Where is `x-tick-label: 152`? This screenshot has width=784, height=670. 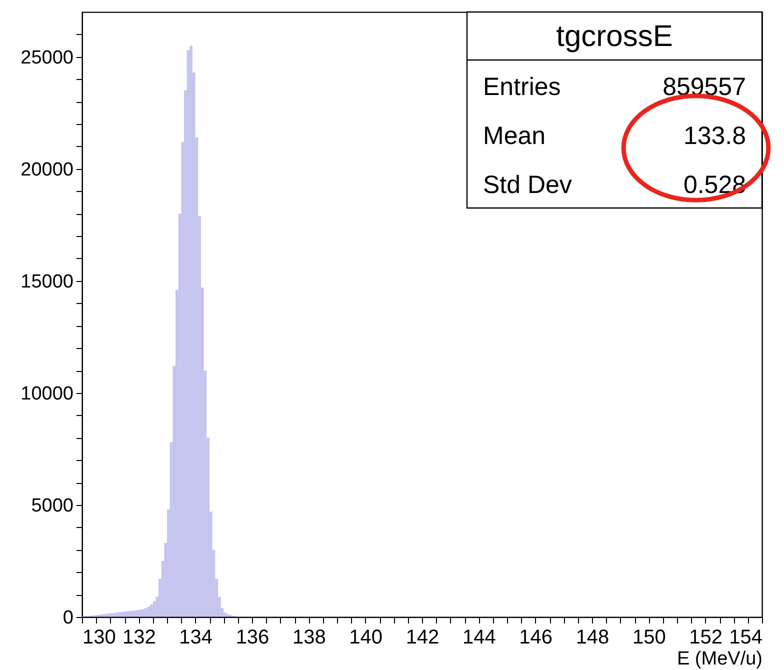
x-tick-label: 152 is located at coordinates (706, 637).